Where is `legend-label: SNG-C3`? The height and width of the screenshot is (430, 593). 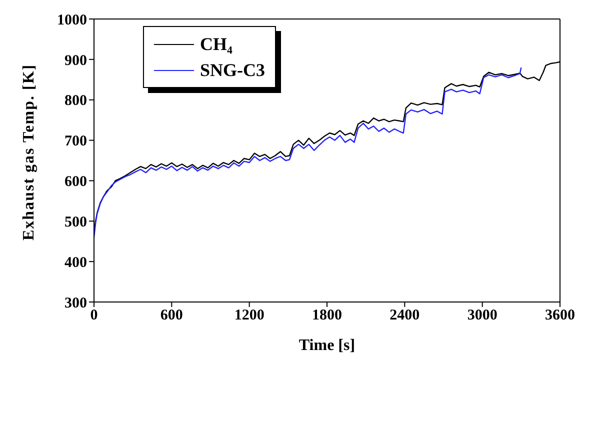 legend-label: SNG-C3 is located at coordinates (233, 70).